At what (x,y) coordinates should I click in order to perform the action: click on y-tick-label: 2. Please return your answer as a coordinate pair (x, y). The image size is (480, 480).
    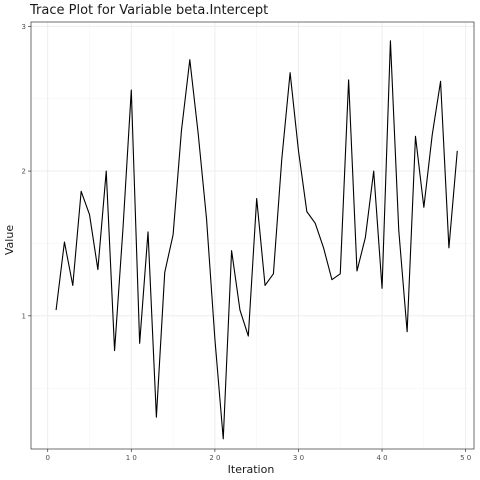
    Looking at the image, I should click on (24, 172).